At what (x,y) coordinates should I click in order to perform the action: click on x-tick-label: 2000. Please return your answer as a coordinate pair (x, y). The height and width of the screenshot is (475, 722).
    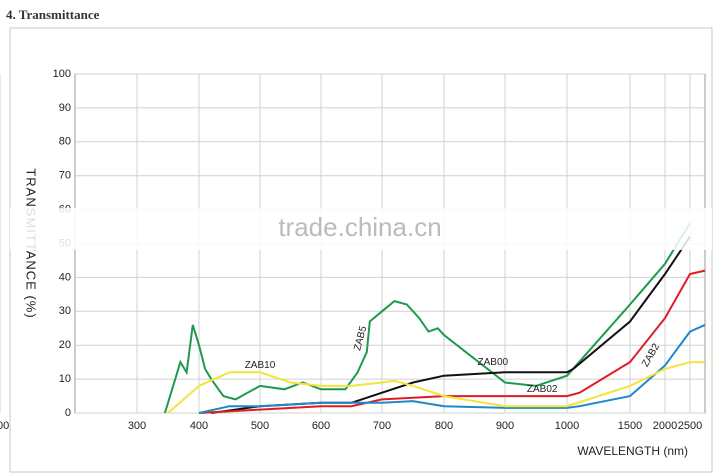
    Looking at the image, I should click on (665, 426).